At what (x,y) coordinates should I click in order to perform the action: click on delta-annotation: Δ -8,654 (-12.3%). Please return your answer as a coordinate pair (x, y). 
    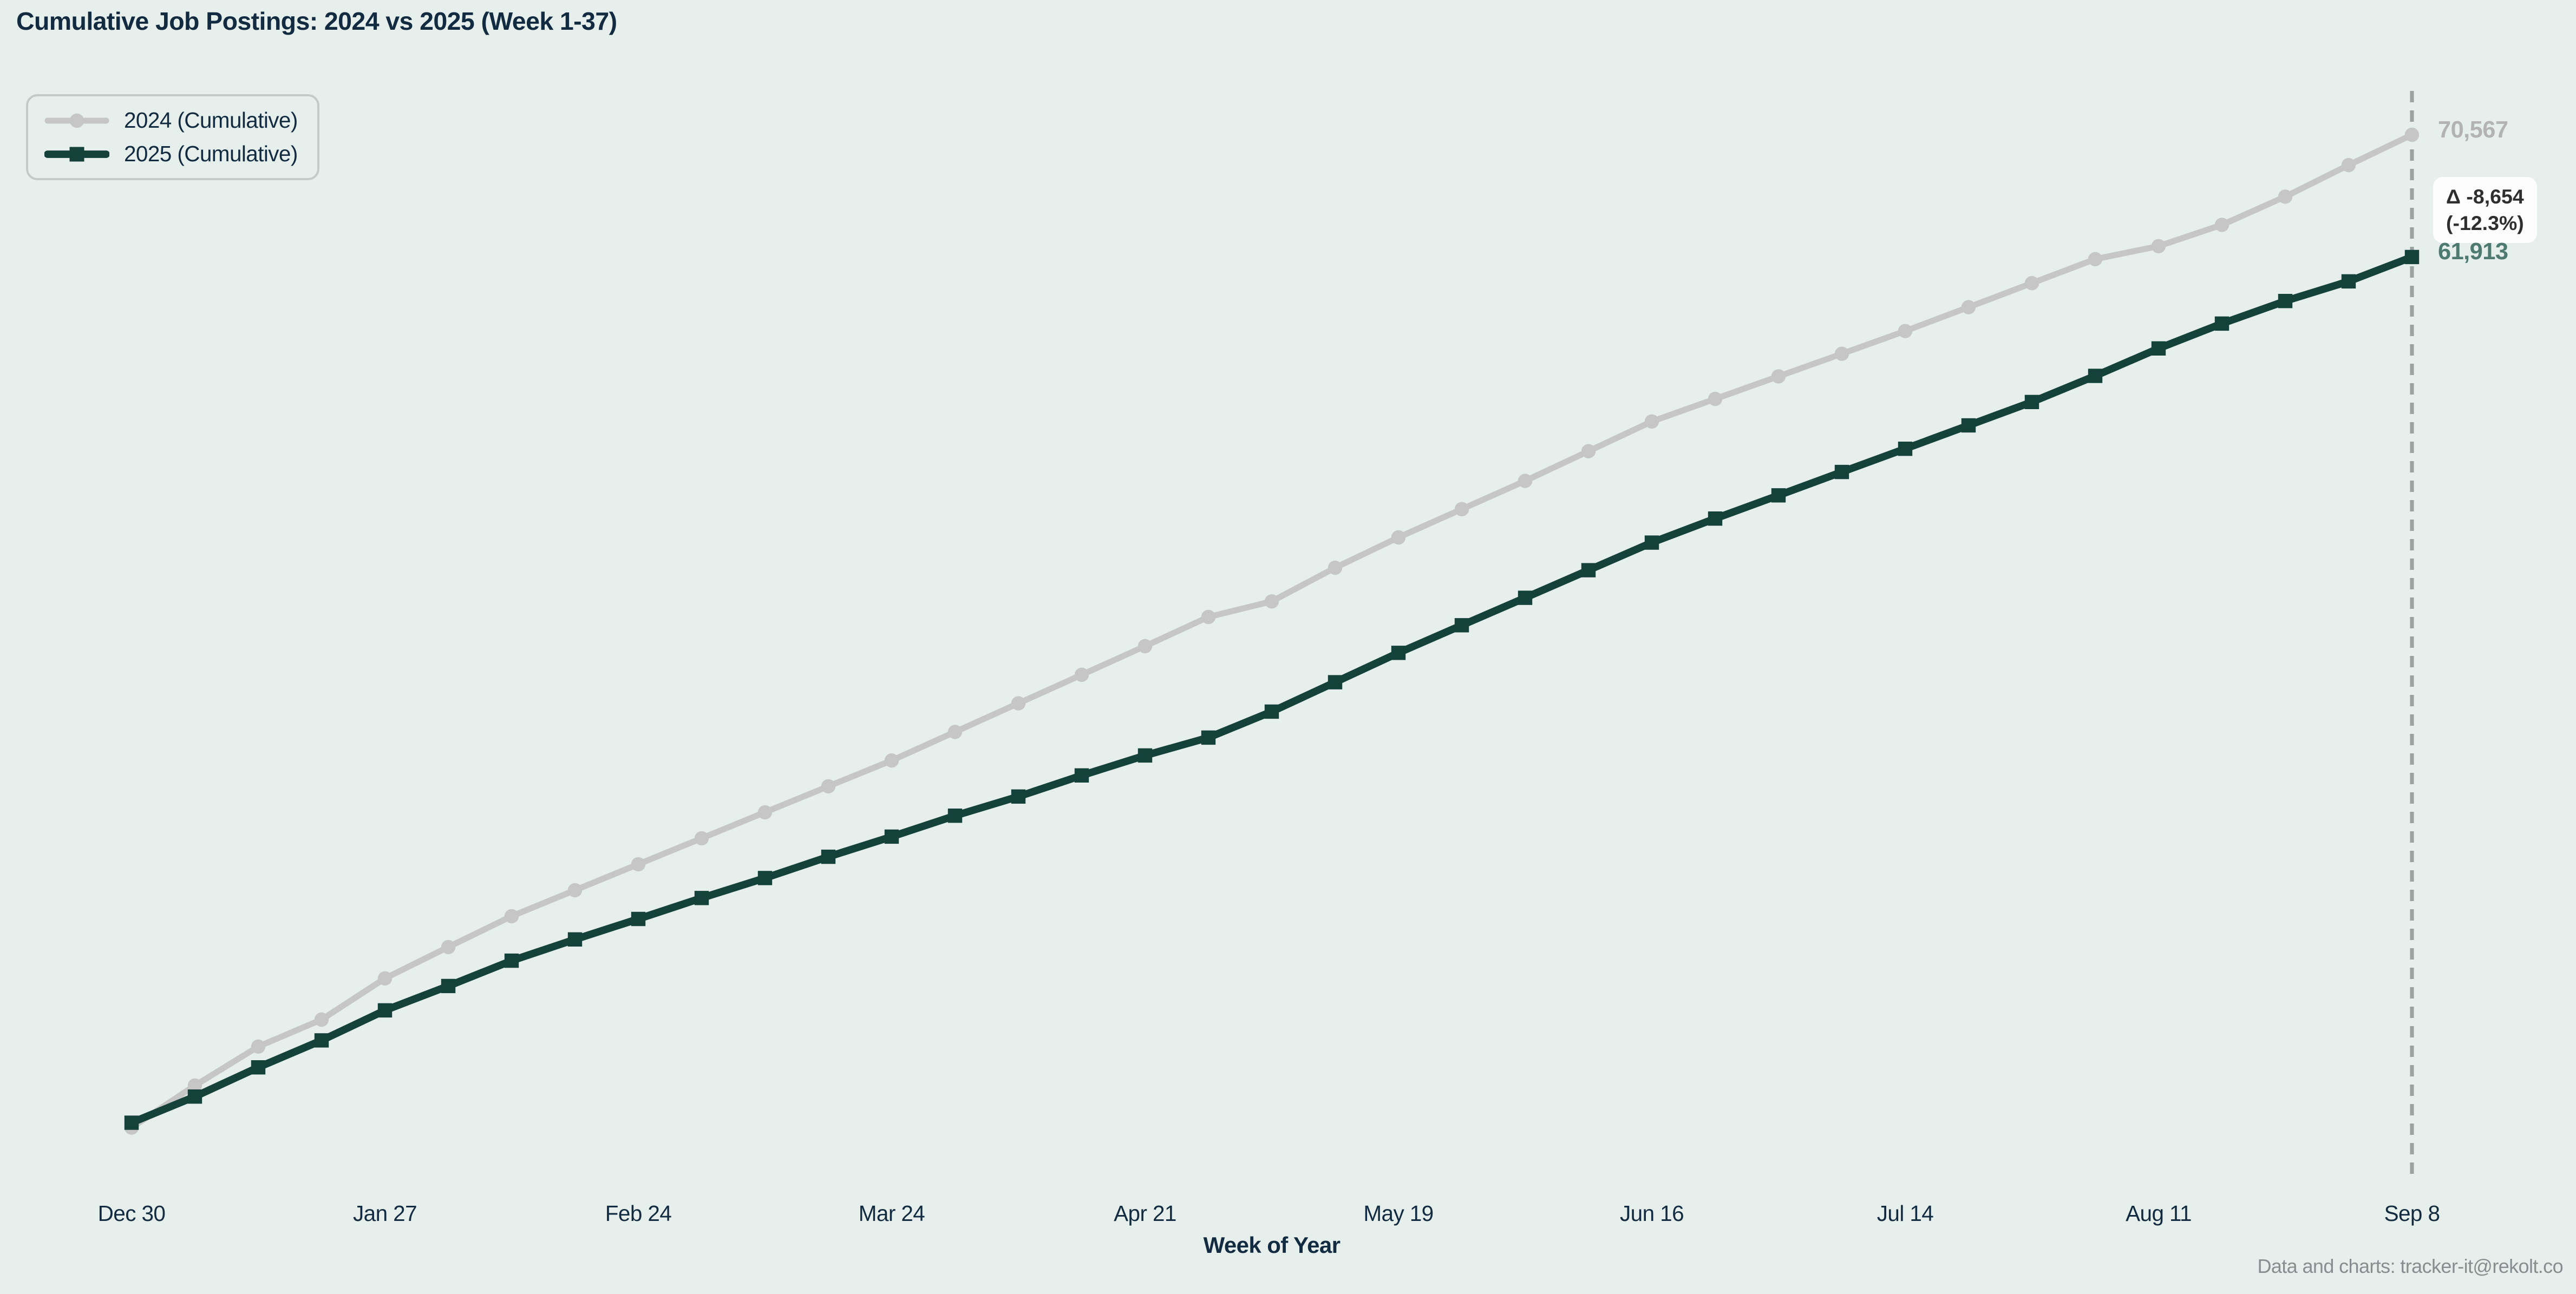
    Looking at the image, I should click on (2485, 210).